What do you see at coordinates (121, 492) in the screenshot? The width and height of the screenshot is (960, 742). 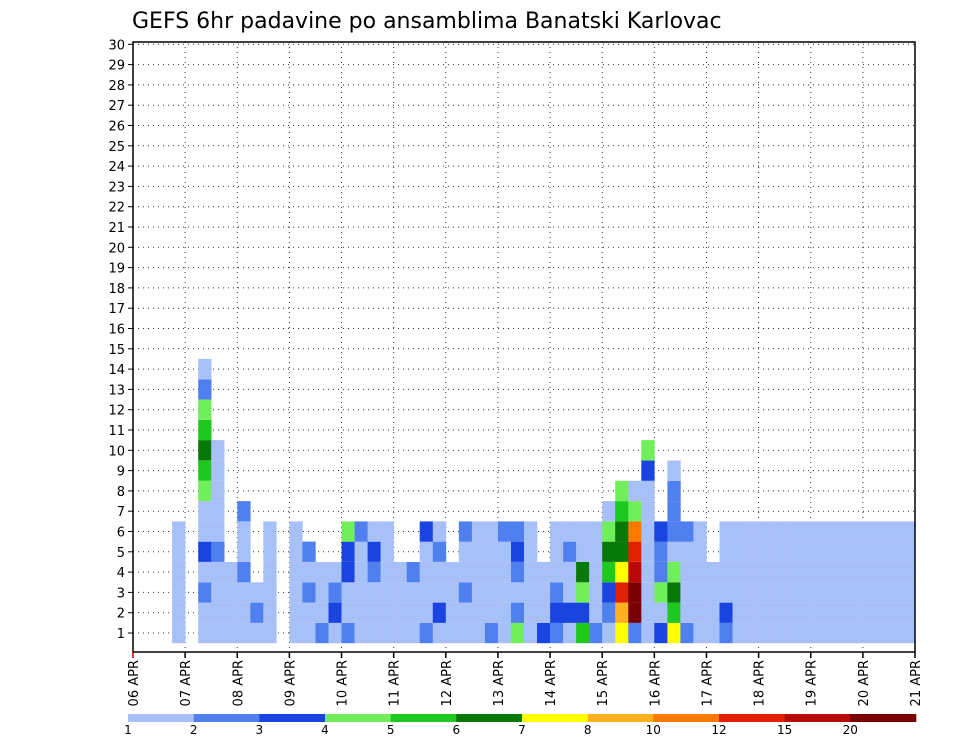 I see `y-tick-label: 8` at bounding box center [121, 492].